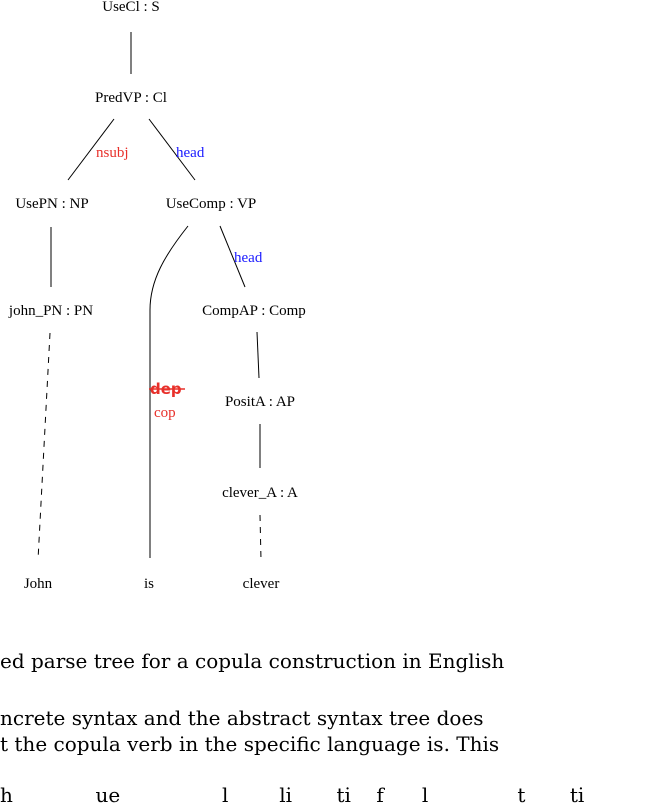 This screenshot has height=808, width=660. Describe the element at coordinates (165, 413) in the screenshot. I see `label-cop: cop` at that location.